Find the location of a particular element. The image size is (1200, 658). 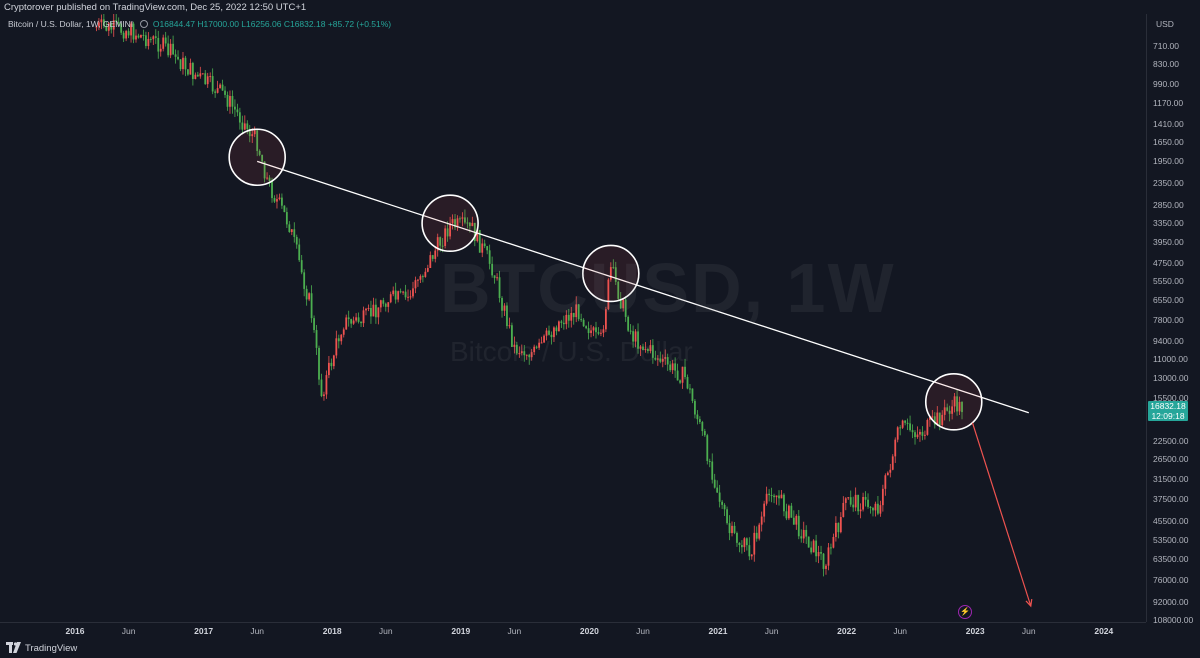

time-tick-year: 2020 is located at coordinates (589, 631).